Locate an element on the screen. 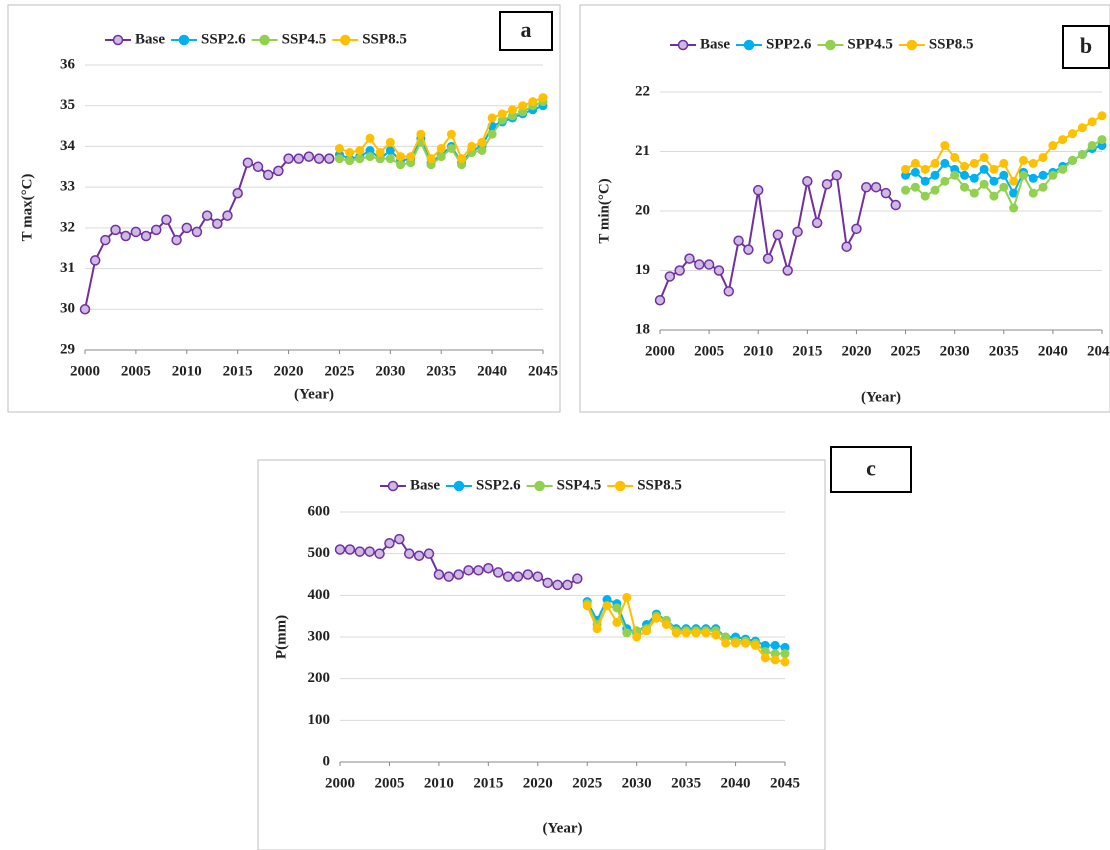  panel-label: a is located at coordinates (526, 29).